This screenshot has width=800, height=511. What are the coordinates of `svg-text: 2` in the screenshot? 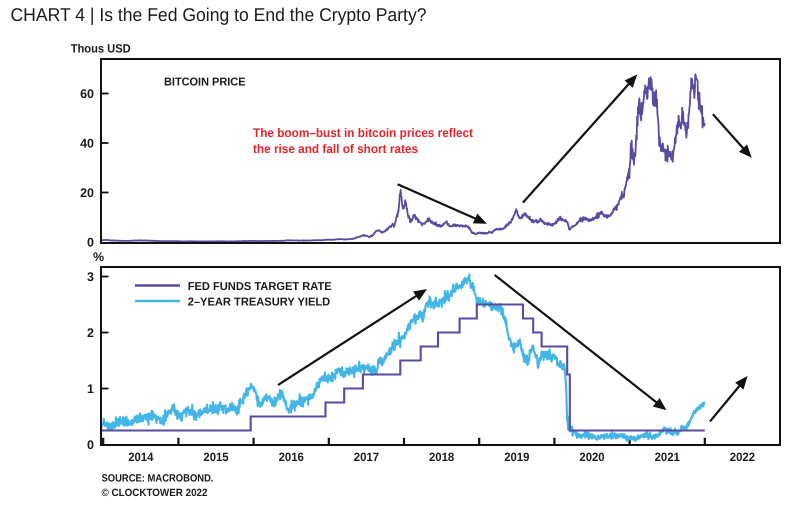 It's located at (90, 333).